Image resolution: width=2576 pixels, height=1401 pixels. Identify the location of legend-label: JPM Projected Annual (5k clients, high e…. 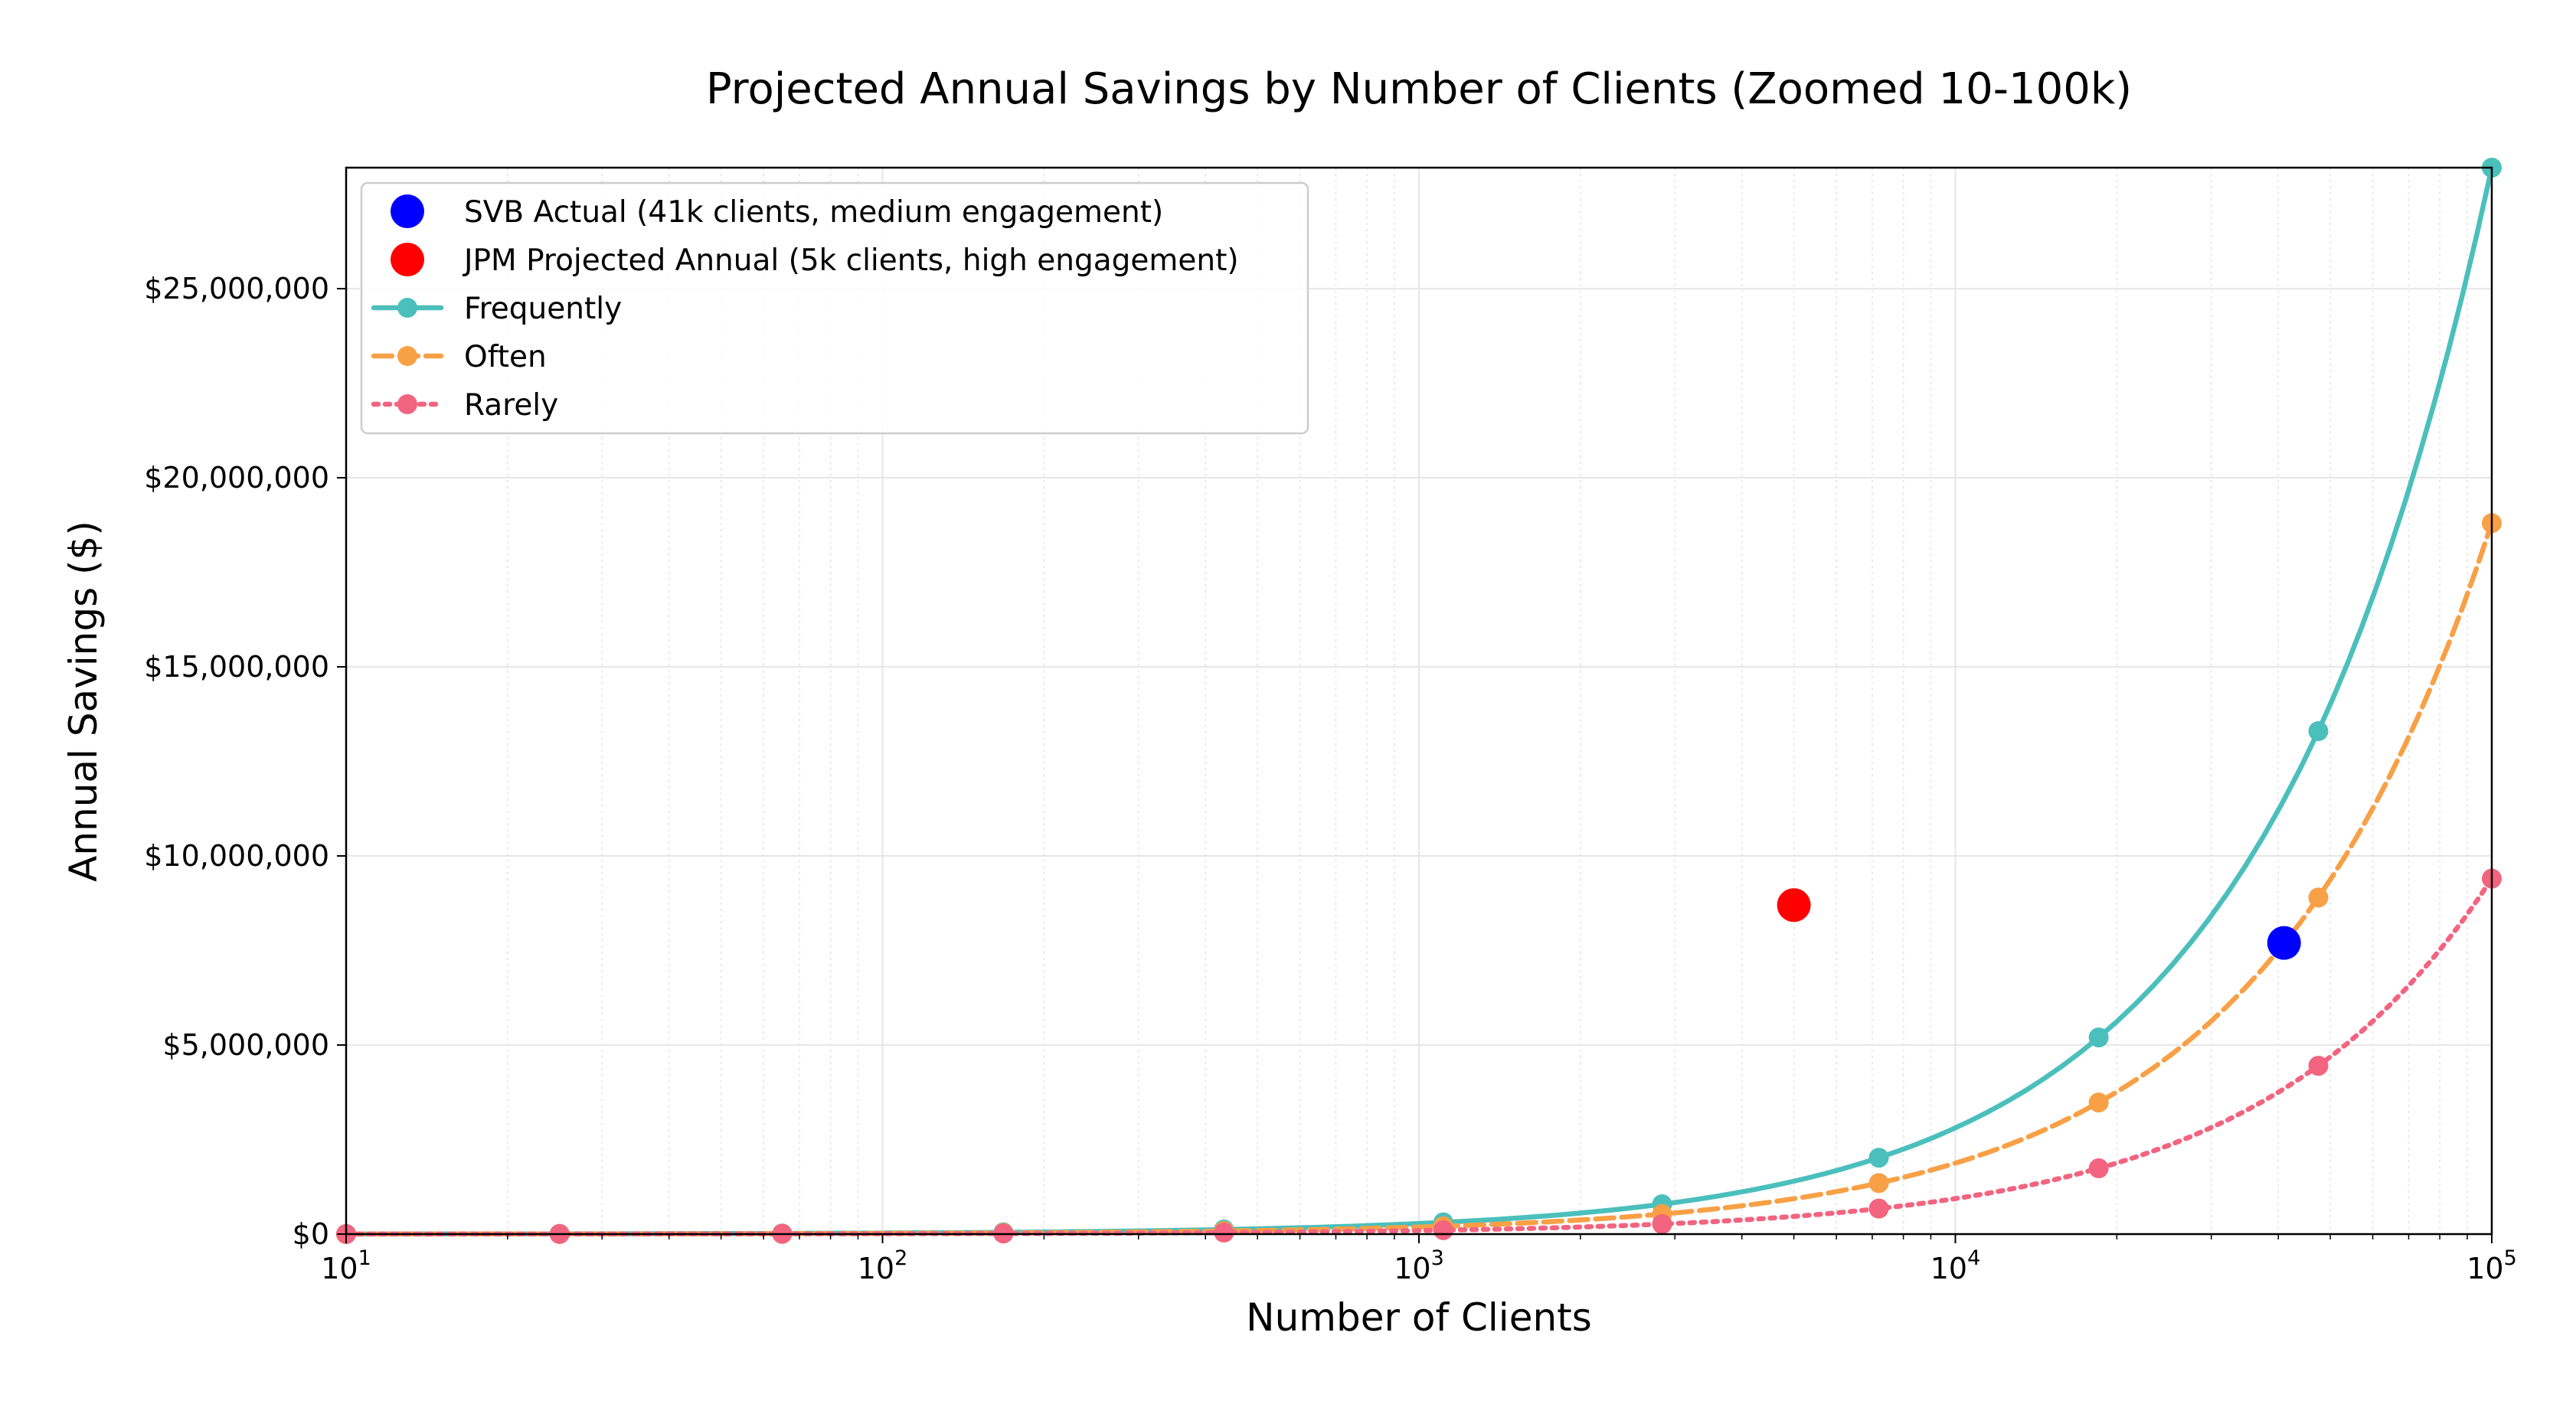
(850, 260).